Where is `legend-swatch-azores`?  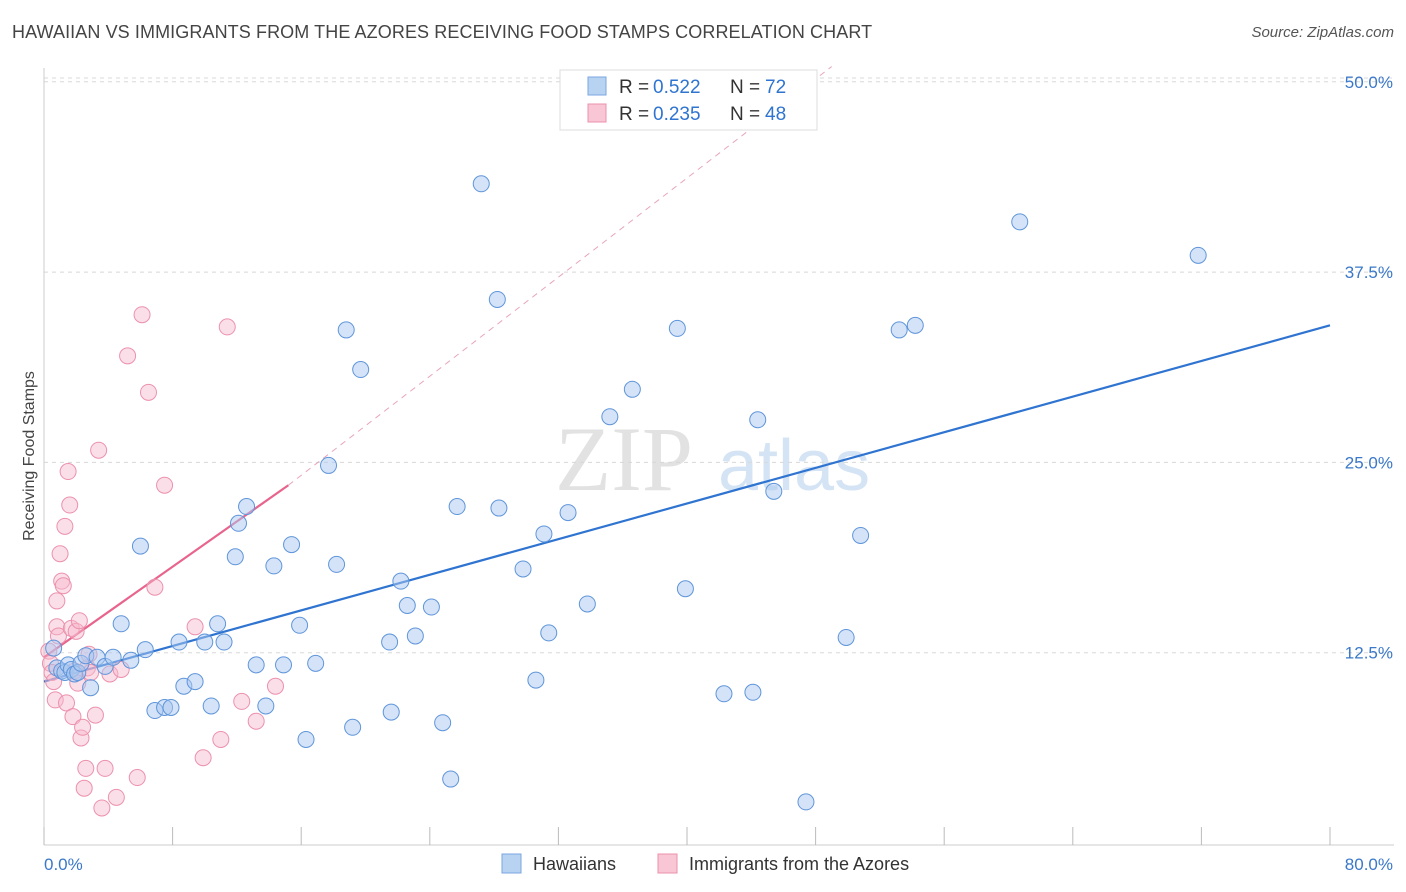 legend-swatch-azores is located at coordinates (597, 113).